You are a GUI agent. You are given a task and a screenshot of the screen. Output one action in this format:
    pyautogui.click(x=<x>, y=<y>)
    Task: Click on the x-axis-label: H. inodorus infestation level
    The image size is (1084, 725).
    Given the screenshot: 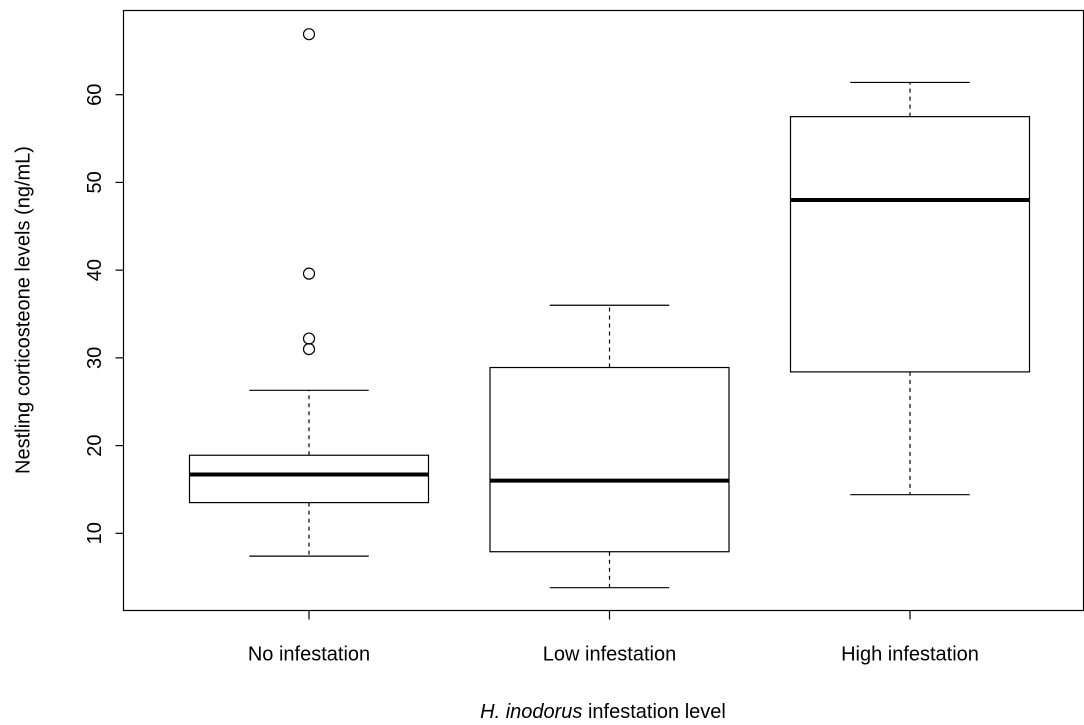 What is the action you would take?
    pyautogui.click(x=603, y=712)
    